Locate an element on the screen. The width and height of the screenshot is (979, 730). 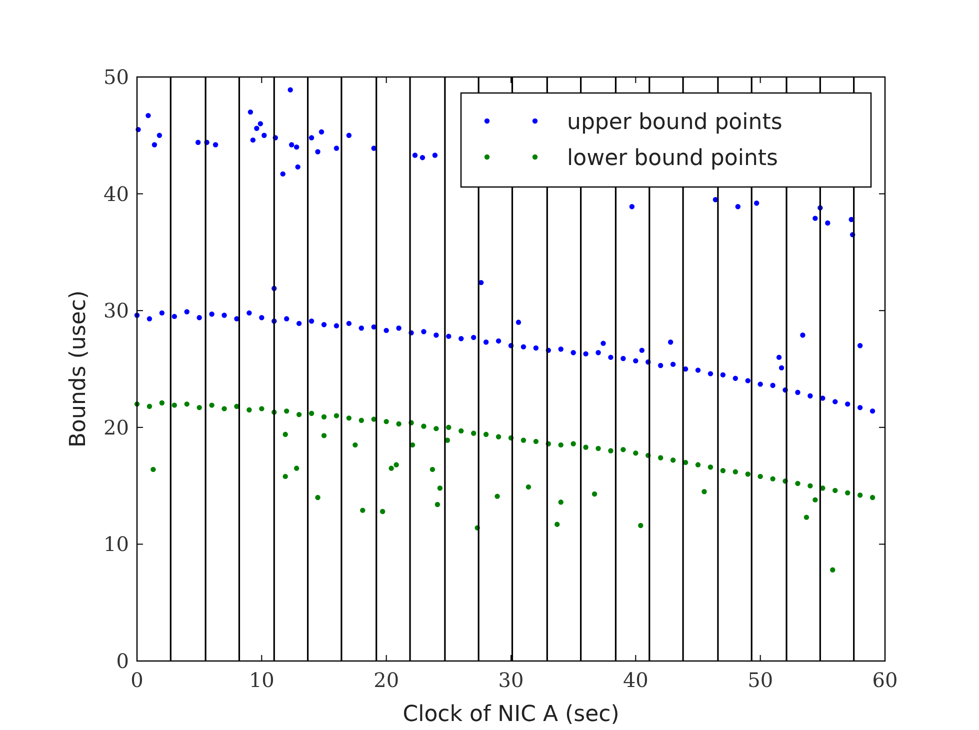
x-tick-label: 0 is located at coordinates (137, 680).